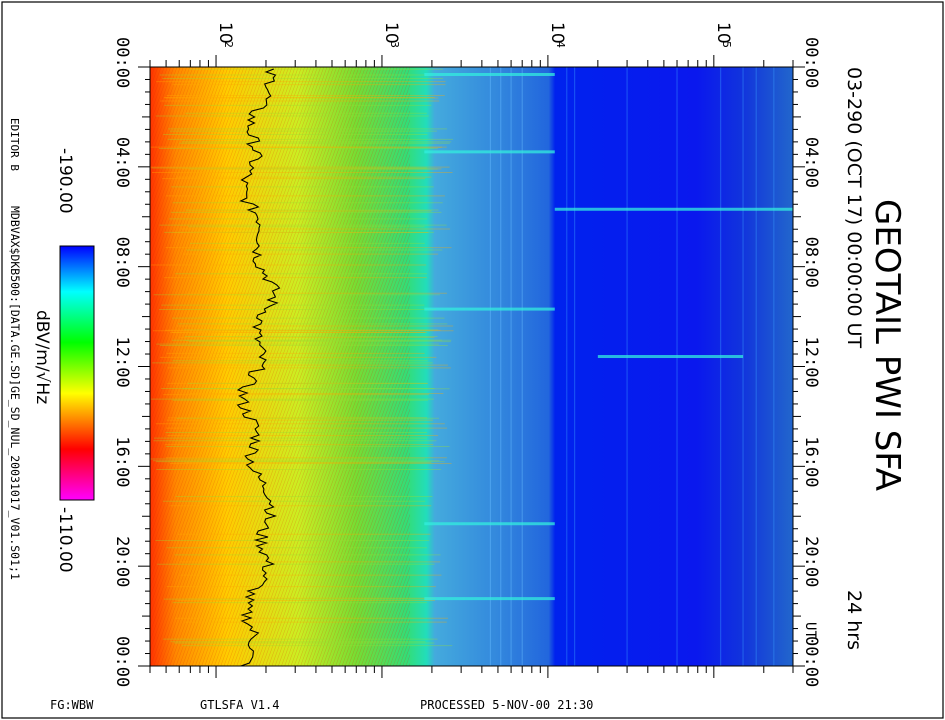 Image resolution: width=945 pixels, height=720 pixels. I want to click on frequency-tick-label: 105, so click(723, 35).